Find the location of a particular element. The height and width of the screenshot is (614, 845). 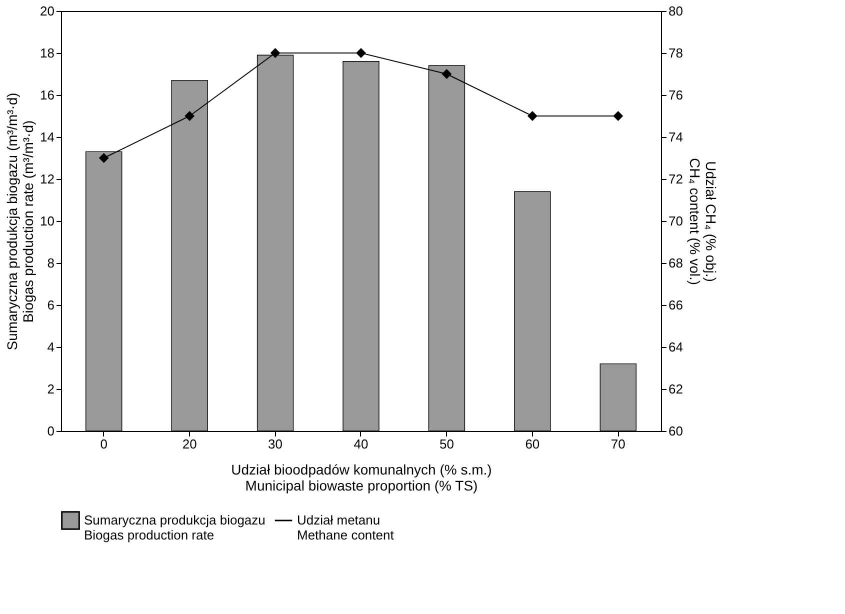

y2-axis-title: Udział CH₄ (% obj.) CH₄ content (% vol.) is located at coordinates (702, 222).